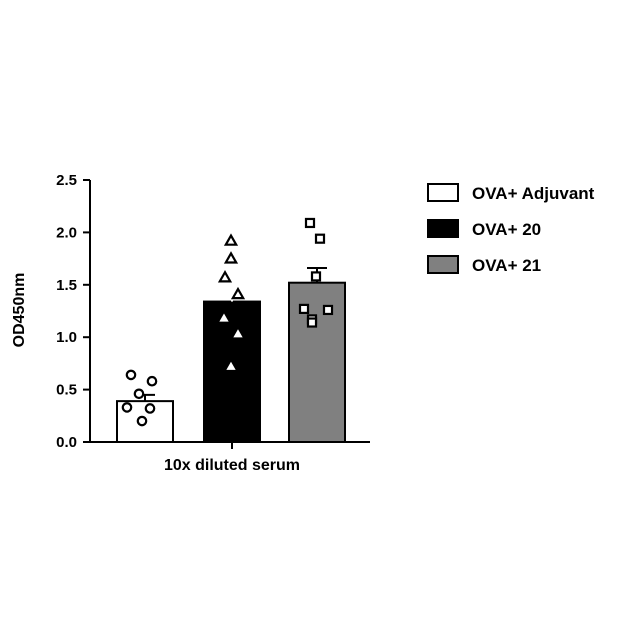 The height and width of the screenshot is (640, 640). I want to click on y-tick-label: 2.0, so click(66, 232).